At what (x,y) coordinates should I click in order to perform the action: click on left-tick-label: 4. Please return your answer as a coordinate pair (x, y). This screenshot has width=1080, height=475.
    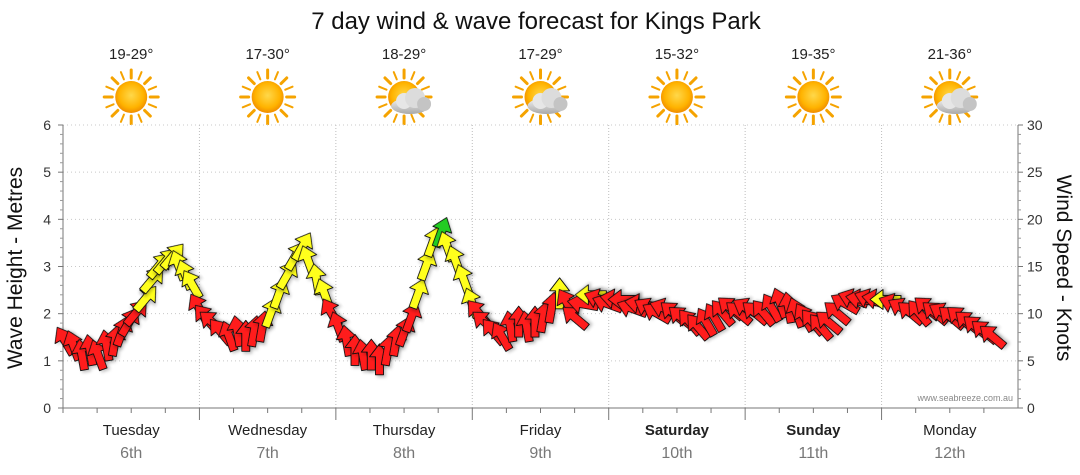
    Looking at the image, I should click on (47, 219).